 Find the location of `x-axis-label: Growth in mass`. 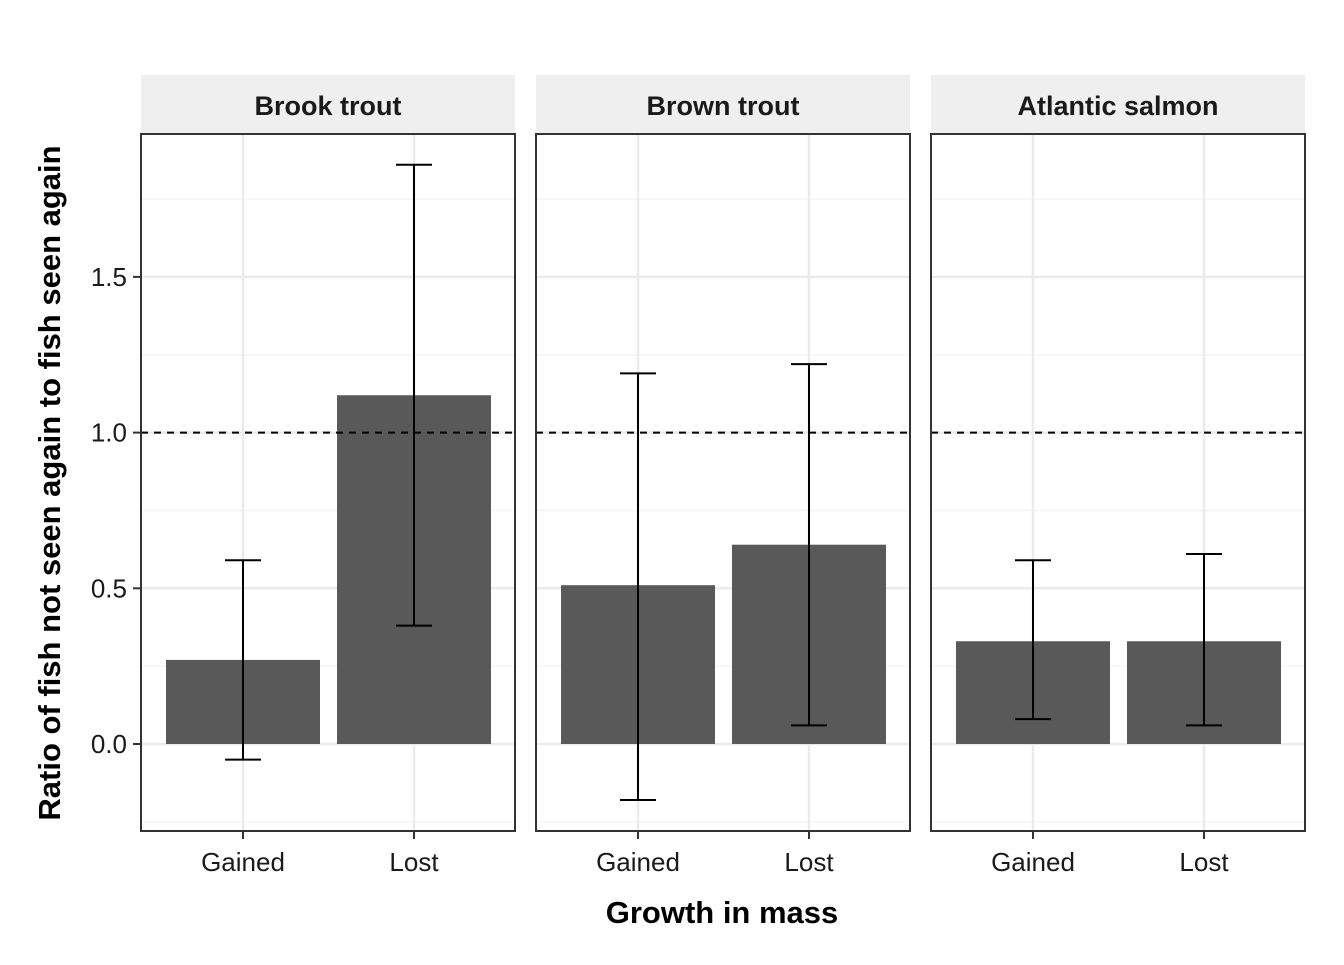

x-axis-label: Growth in mass is located at coordinates (722, 912).